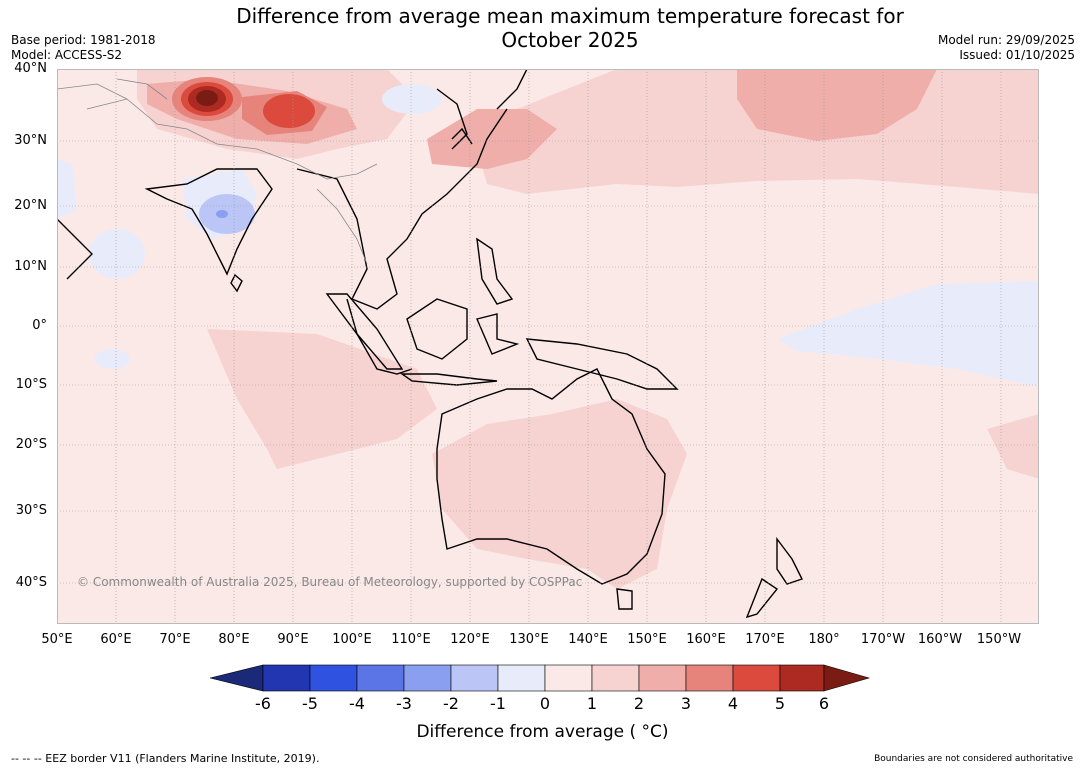 This screenshot has width=1085, height=770. Describe the element at coordinates (639, 703) in the screenshot. I see `colorbar-tick: 2` at that location.